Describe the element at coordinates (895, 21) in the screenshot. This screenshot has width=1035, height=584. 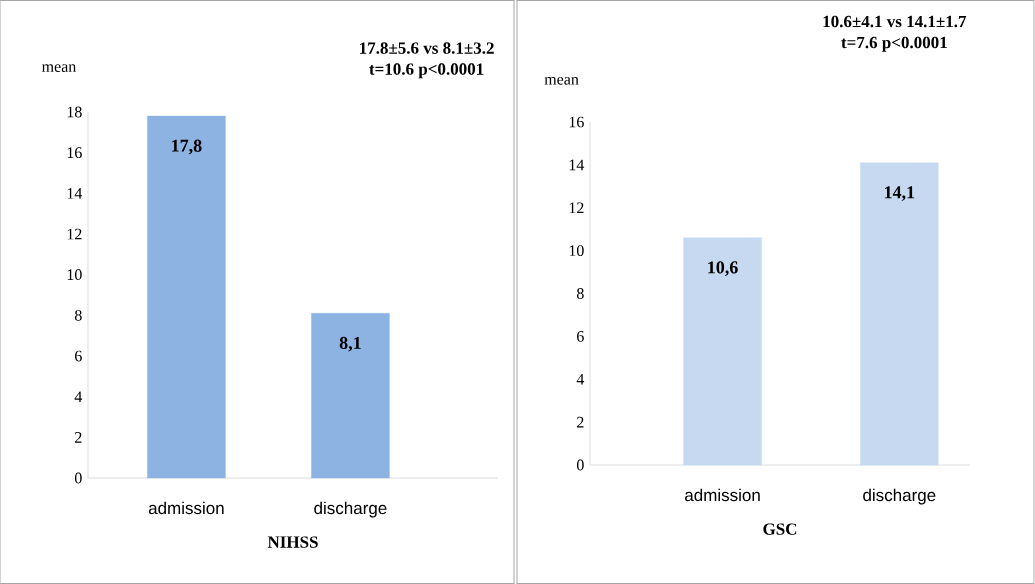
I see `text: 10.6±4.1 vs 14.1±1.7` at that location.